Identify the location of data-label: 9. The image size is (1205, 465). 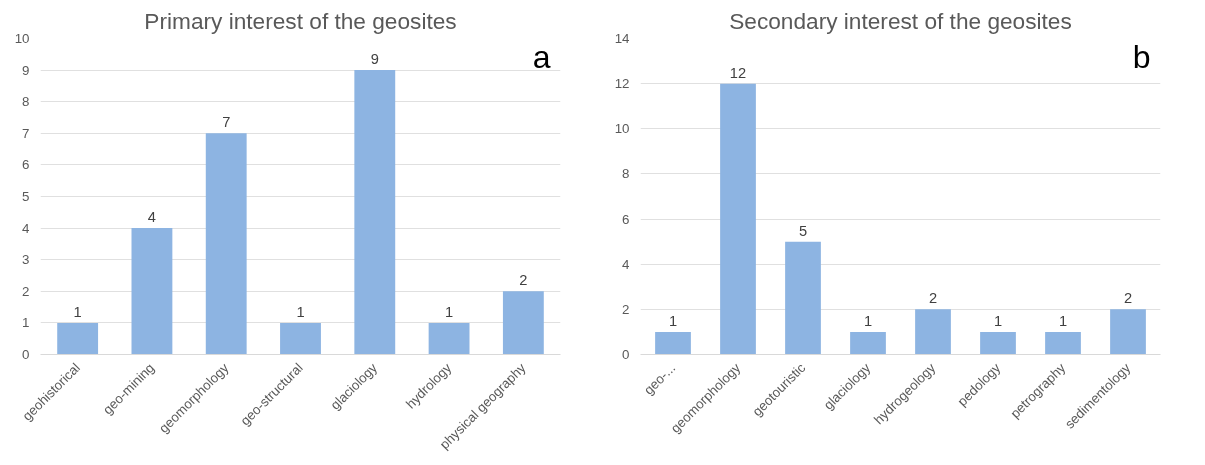
(374, 59).